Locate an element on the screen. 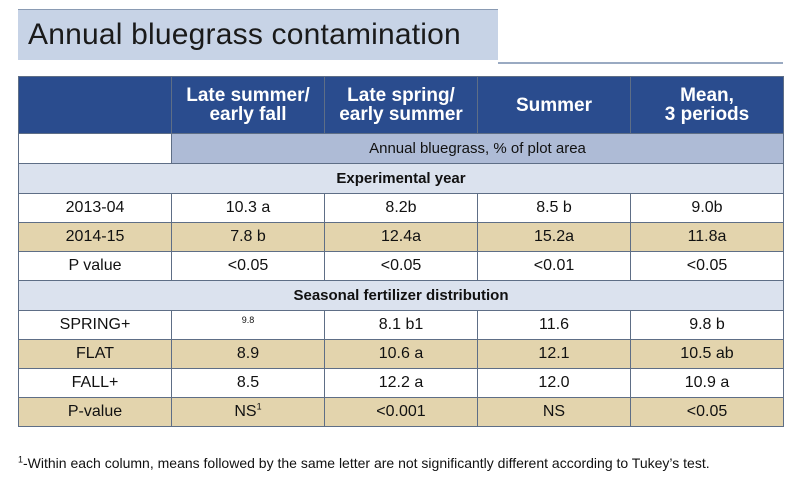 The height and width of the screenshot is (482, 800). table-cell: NS is located at coordinates (554, 412).